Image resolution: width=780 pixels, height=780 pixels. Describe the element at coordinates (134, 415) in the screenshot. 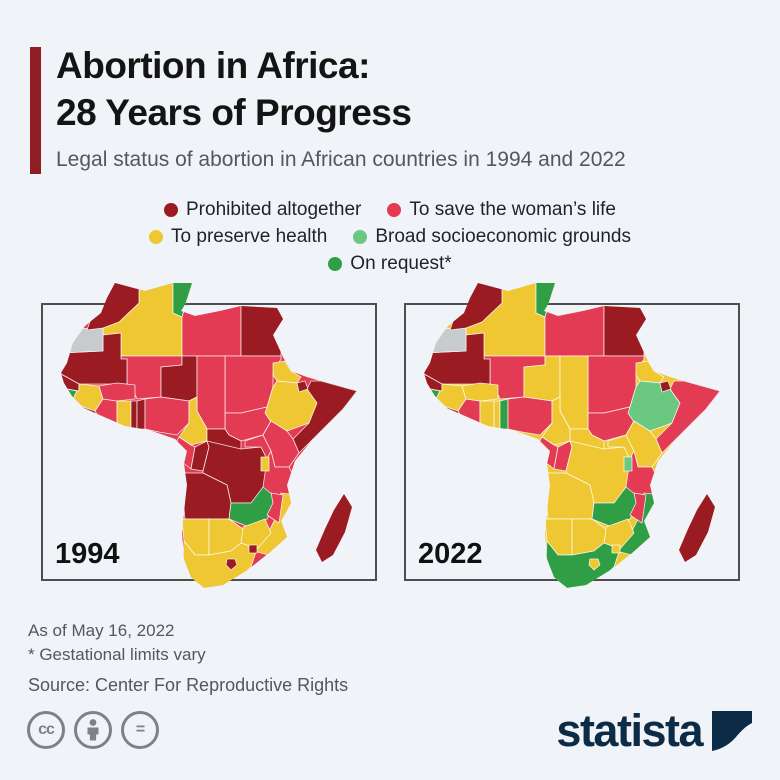

I see `region-togo-1994` at that location.